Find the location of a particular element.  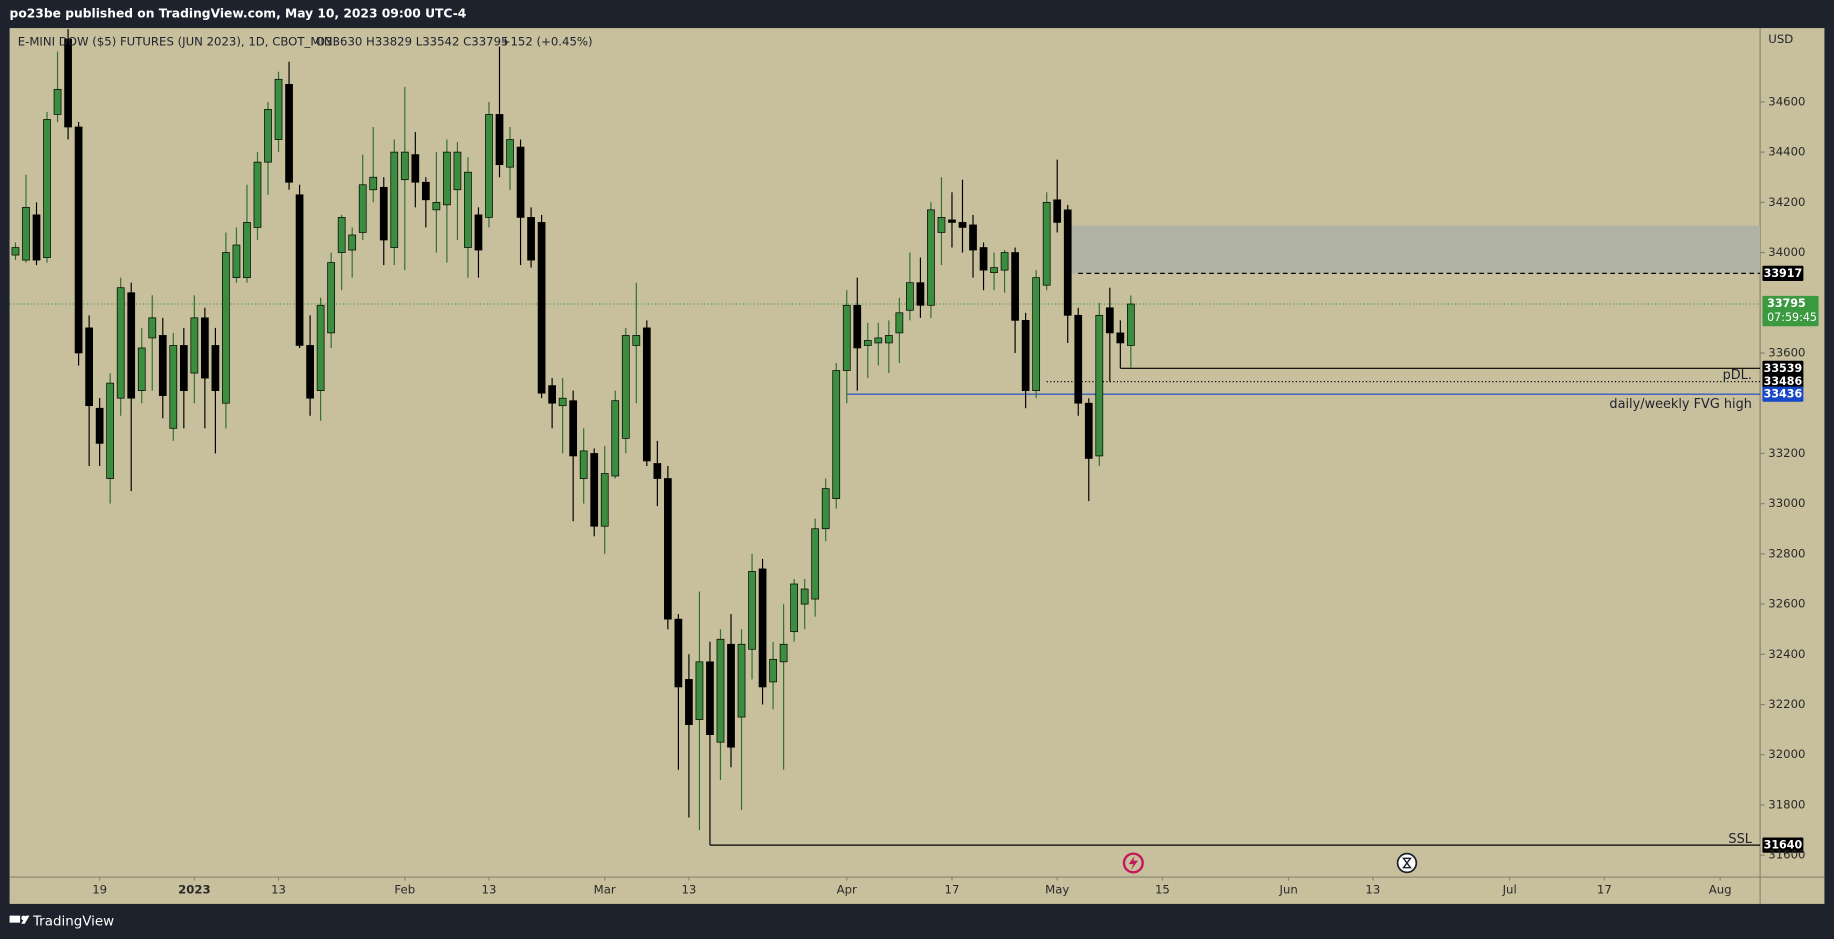

y-tick-label: 31800 is located at coordinates (1786, 804).